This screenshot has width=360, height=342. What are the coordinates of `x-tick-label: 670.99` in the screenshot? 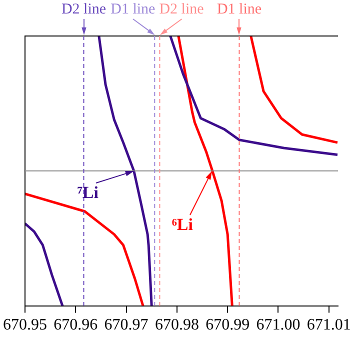 It's located at (228, 325).